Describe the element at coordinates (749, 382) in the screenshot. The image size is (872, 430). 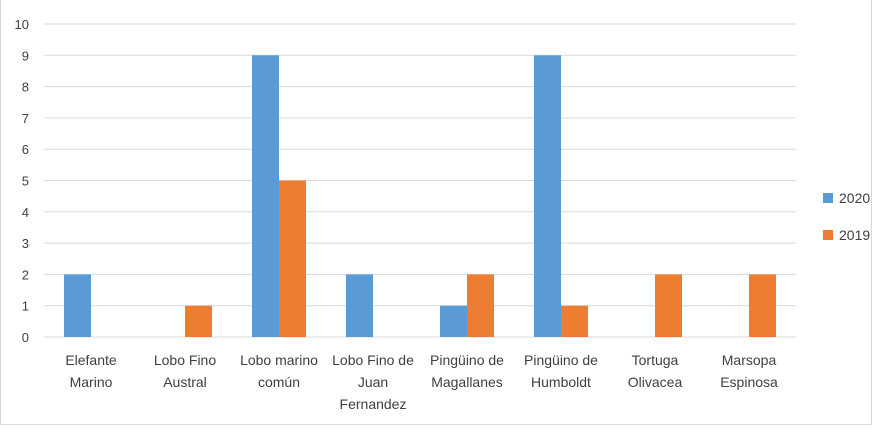
I see `x-category-label: Espinosa` at that location.